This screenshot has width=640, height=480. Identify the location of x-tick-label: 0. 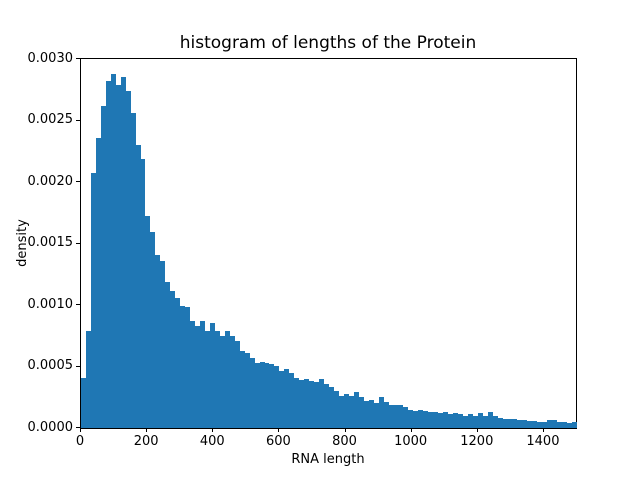
(80, 441).